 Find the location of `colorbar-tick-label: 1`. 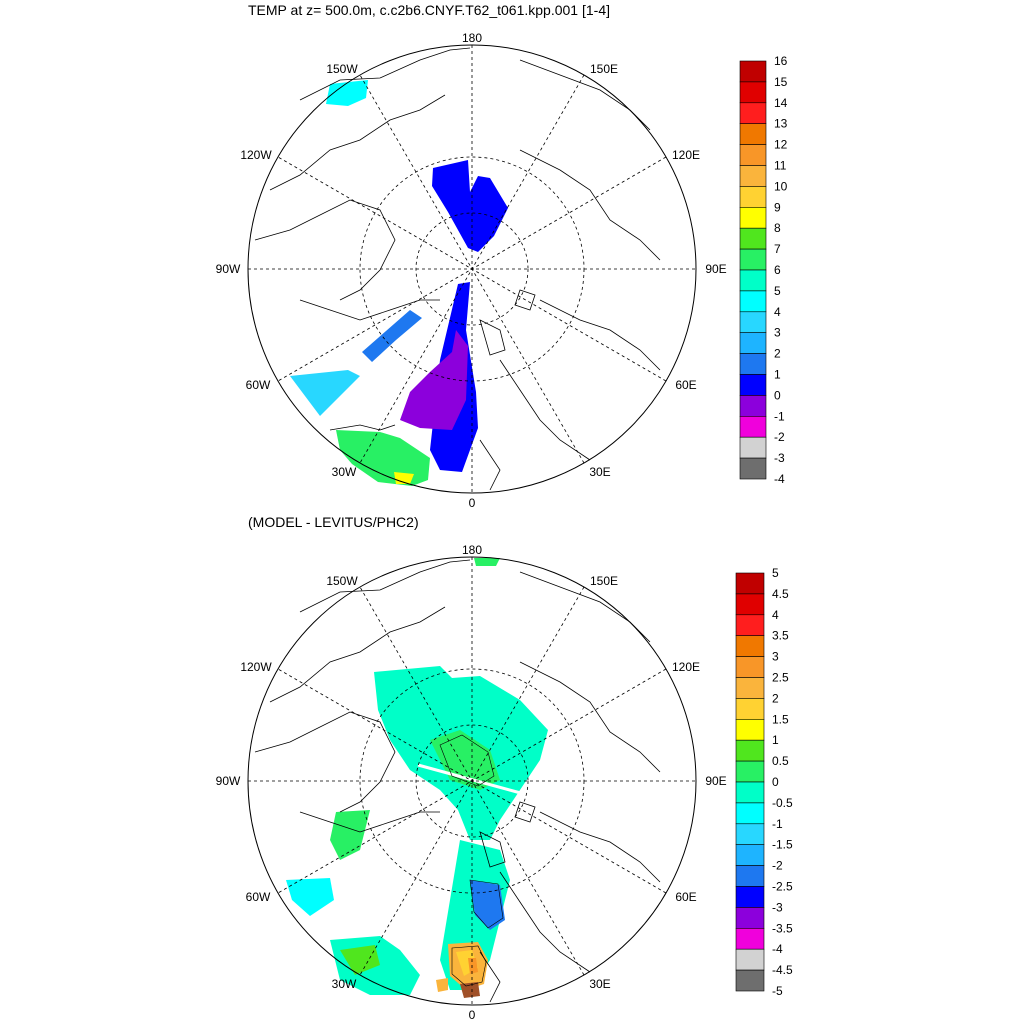

colorbar-tick-label: 1 is located at coordinates (775, 740).